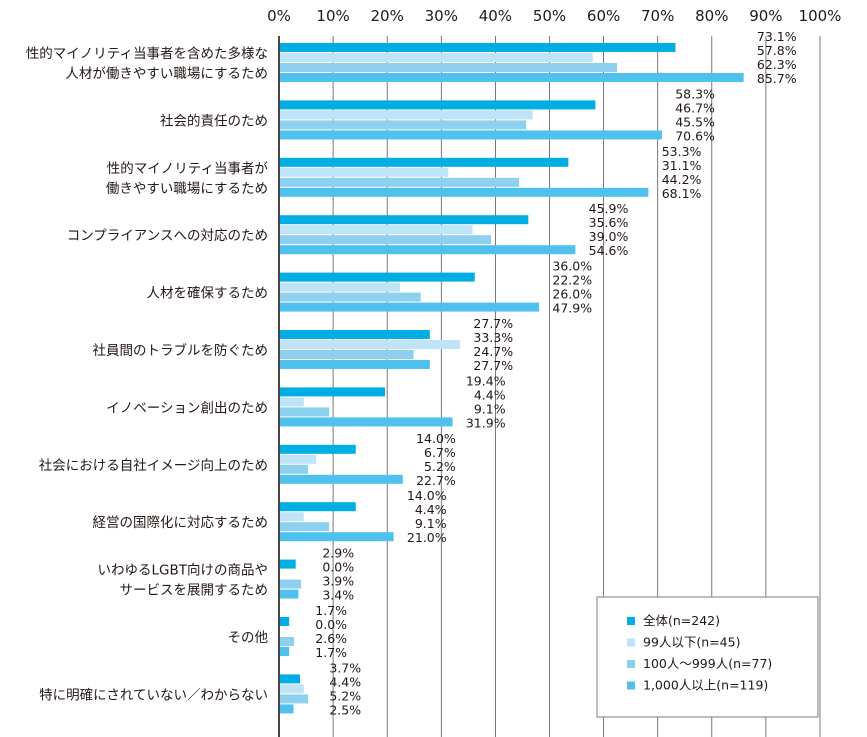  Describe the element at coordinates (572, 280) in the screenshot. I see `data-label: 22.2%` at that location.